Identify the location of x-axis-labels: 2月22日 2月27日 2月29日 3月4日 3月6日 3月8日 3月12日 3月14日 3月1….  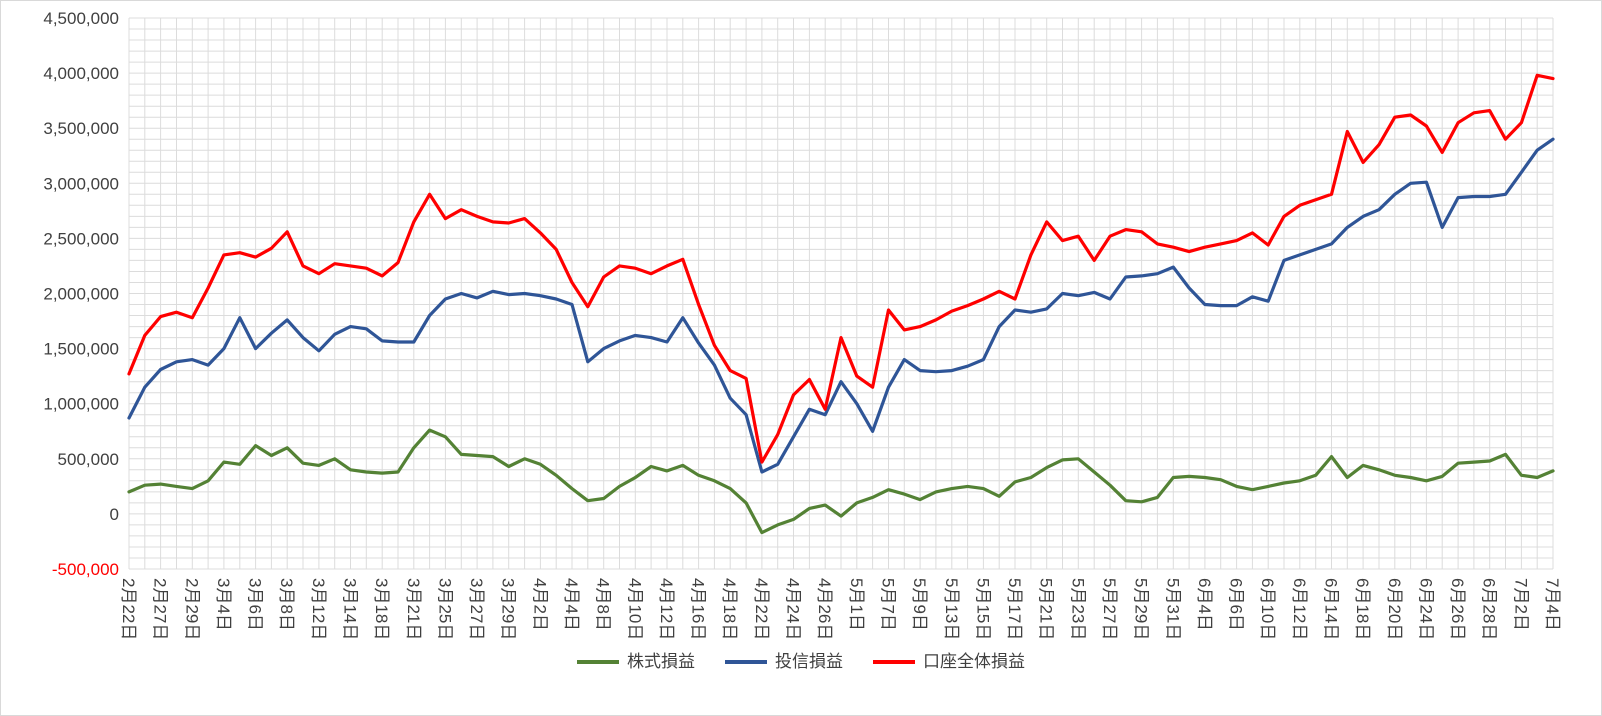
(840, 609).